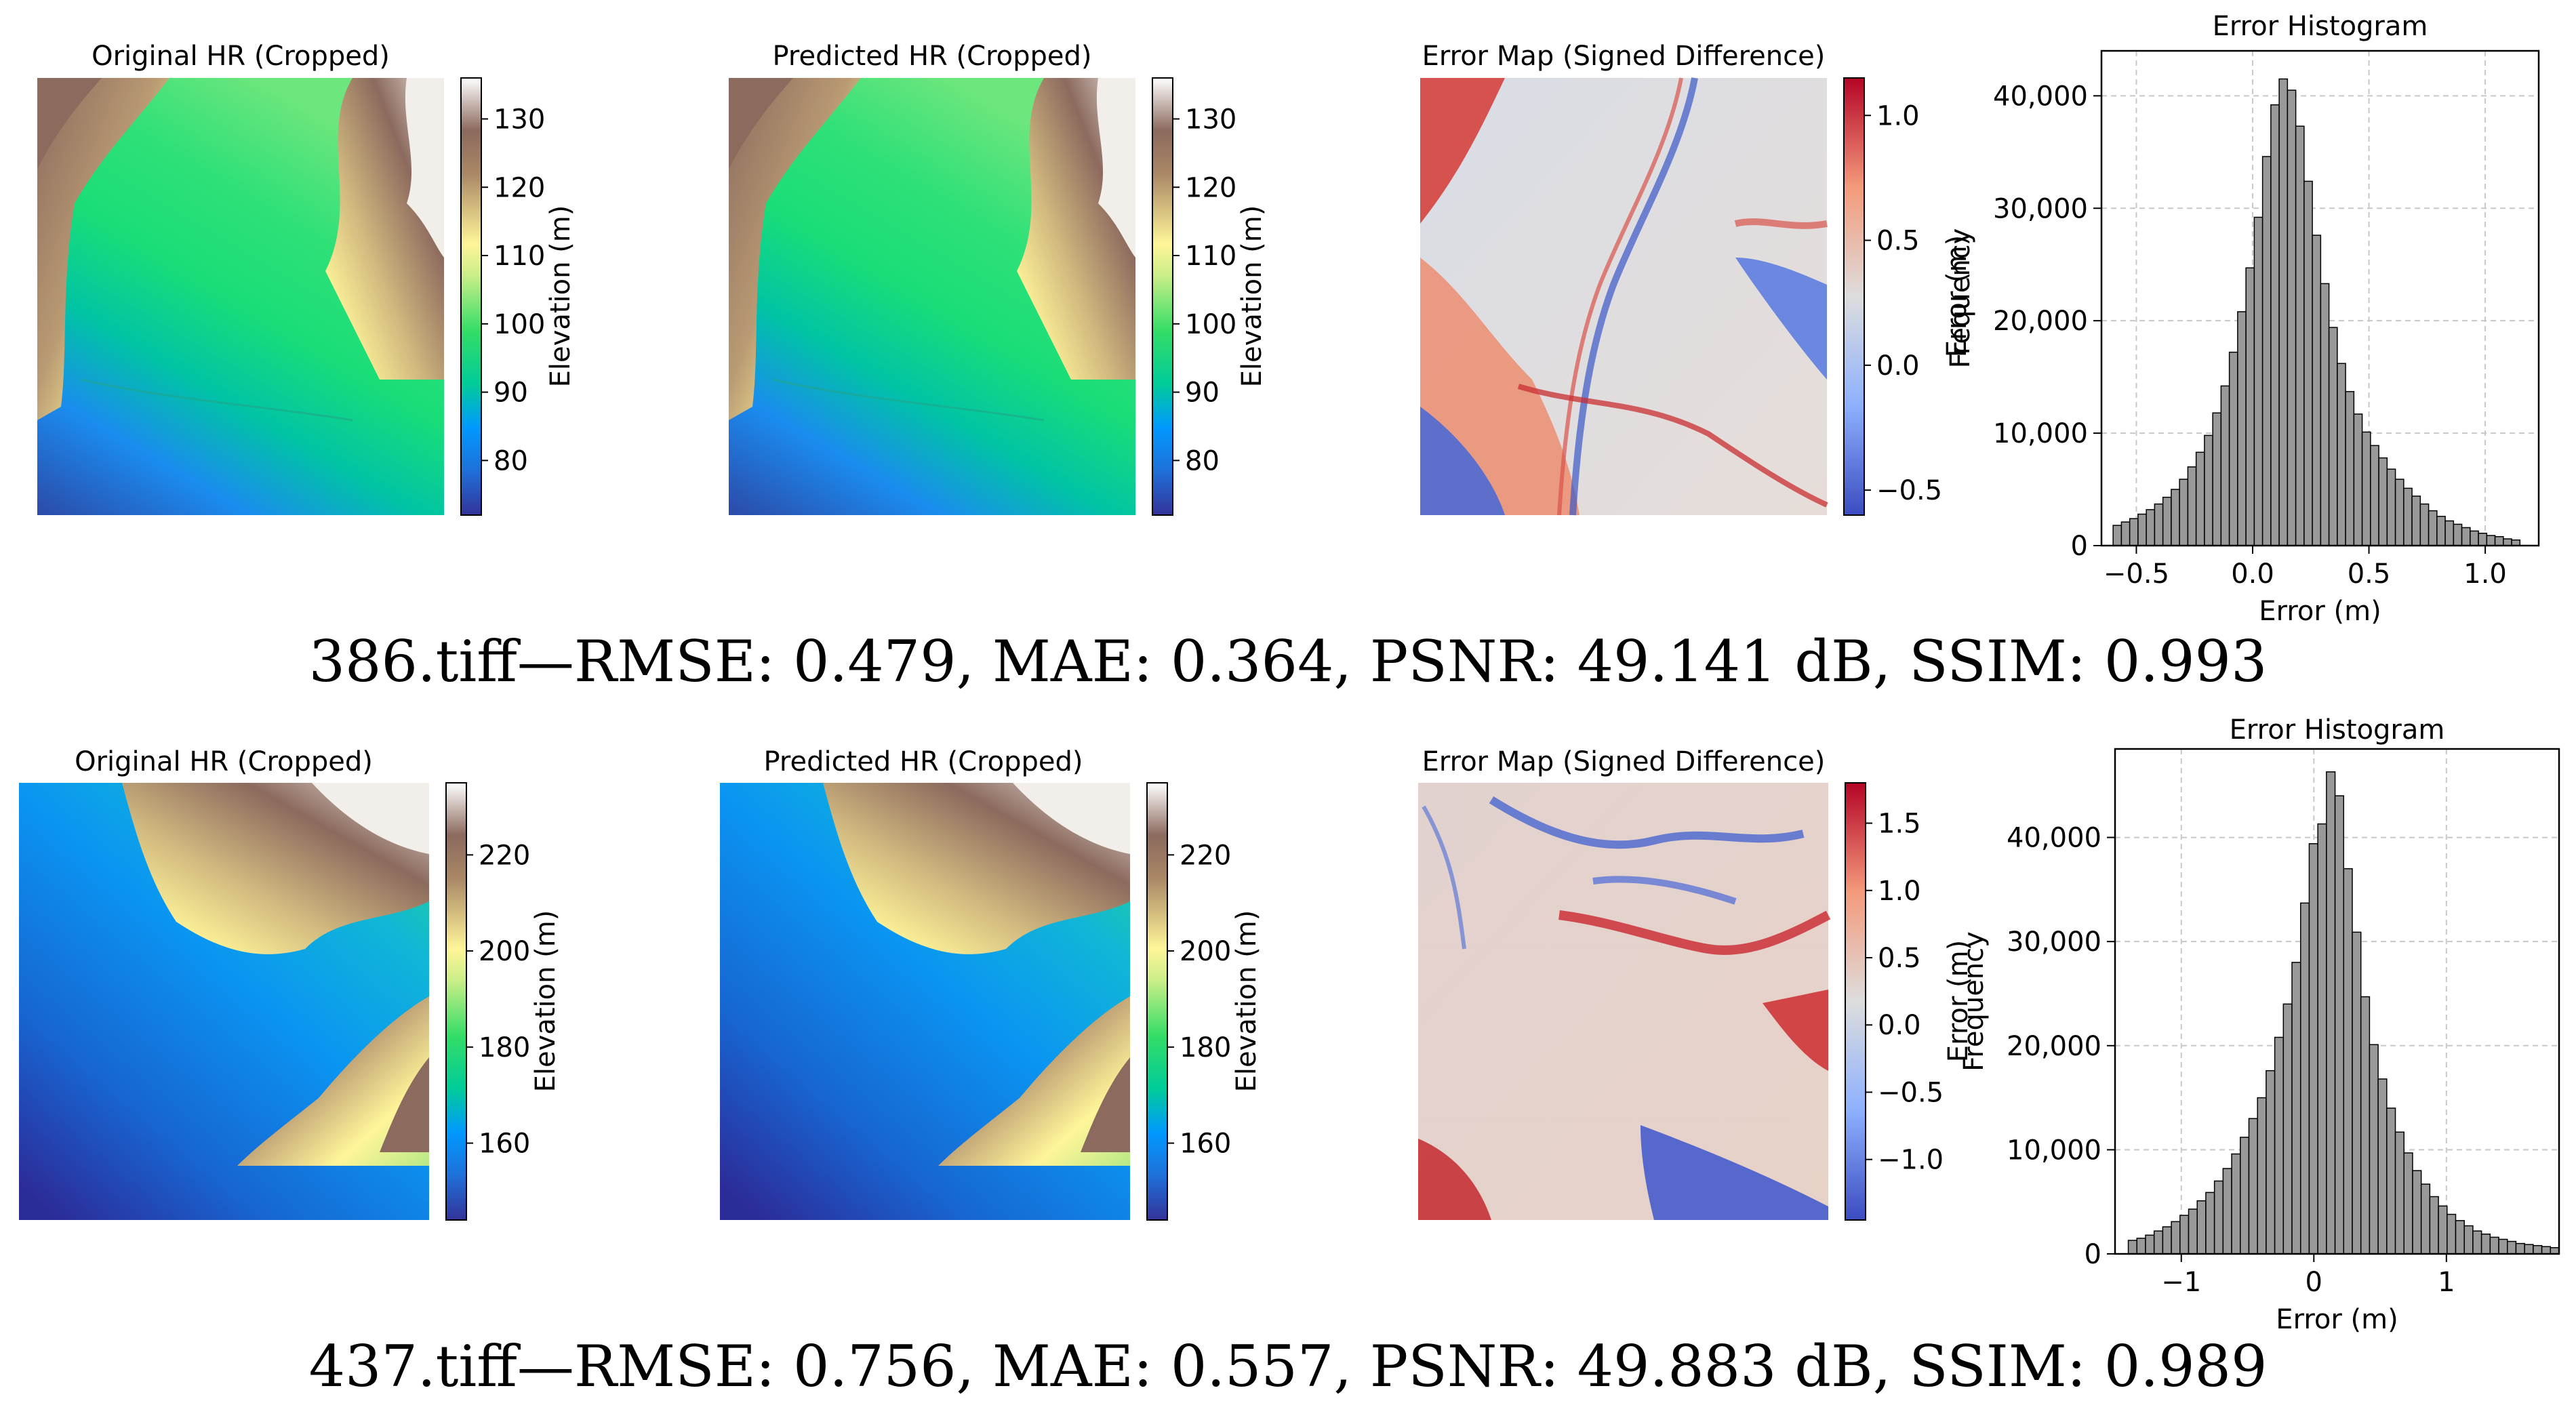  What do you see at coordinates (1911, 1161) in the screenshot?
I see `colorbar-tick-label: −1.0` at bounding box center [1911, 1161].